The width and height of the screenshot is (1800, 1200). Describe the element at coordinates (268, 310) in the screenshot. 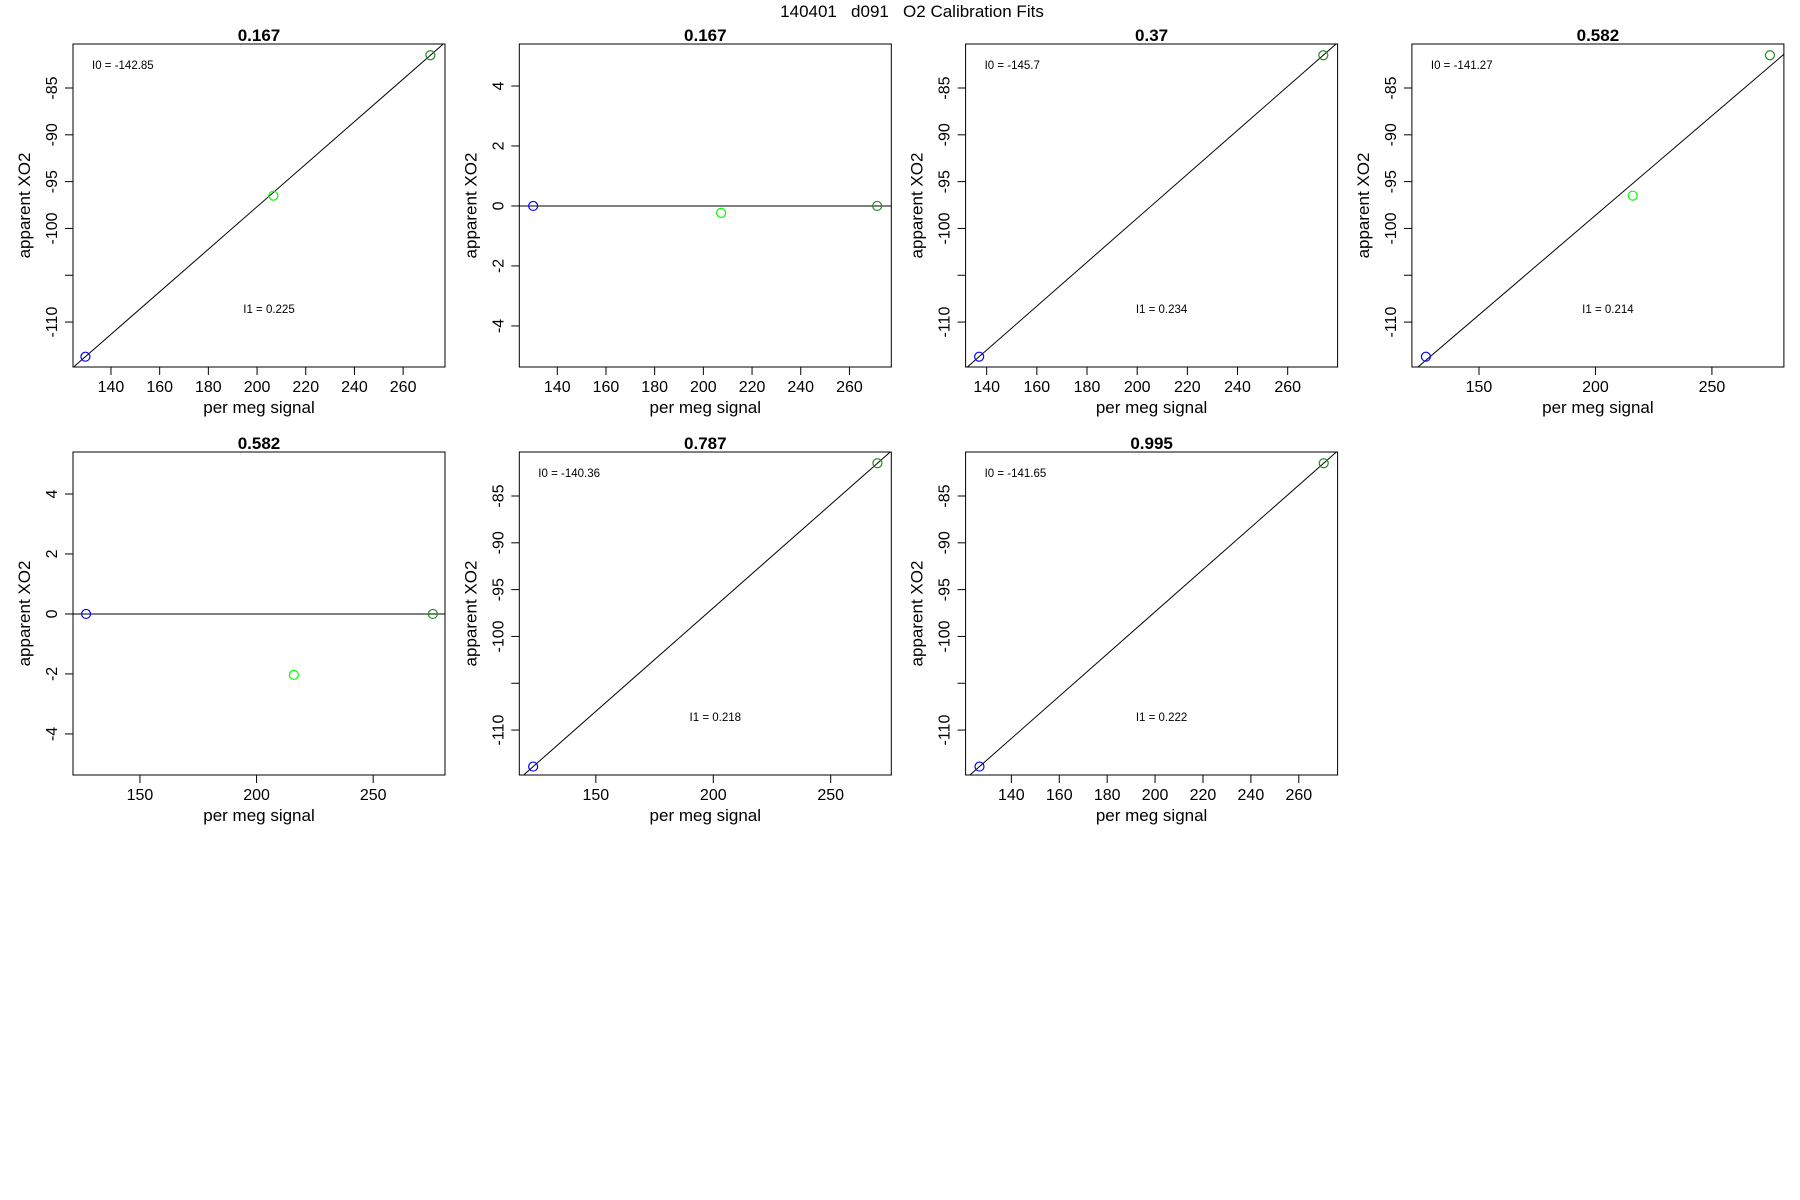

I see `slope-annotation: I1 = 0.225` at that location.